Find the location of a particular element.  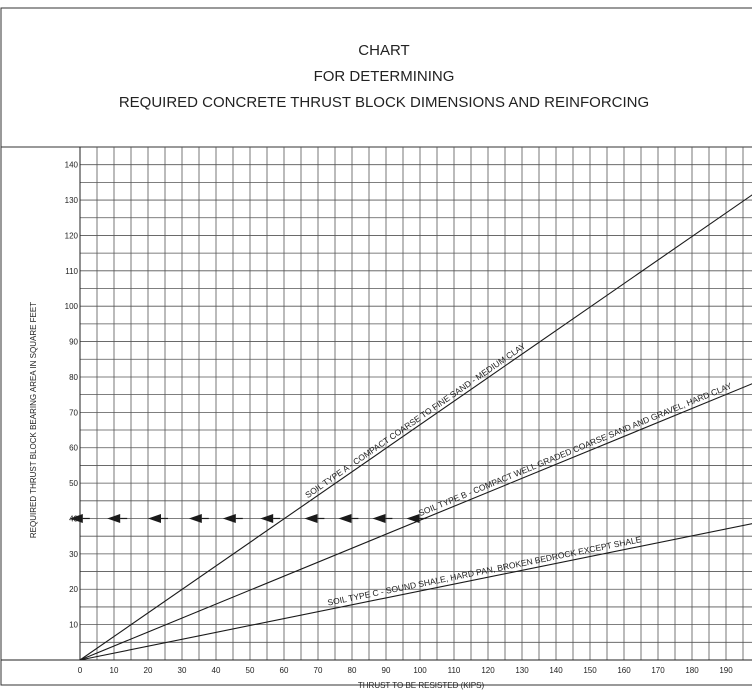

y-tick-label: 100 is located at coordinates (72, 306).